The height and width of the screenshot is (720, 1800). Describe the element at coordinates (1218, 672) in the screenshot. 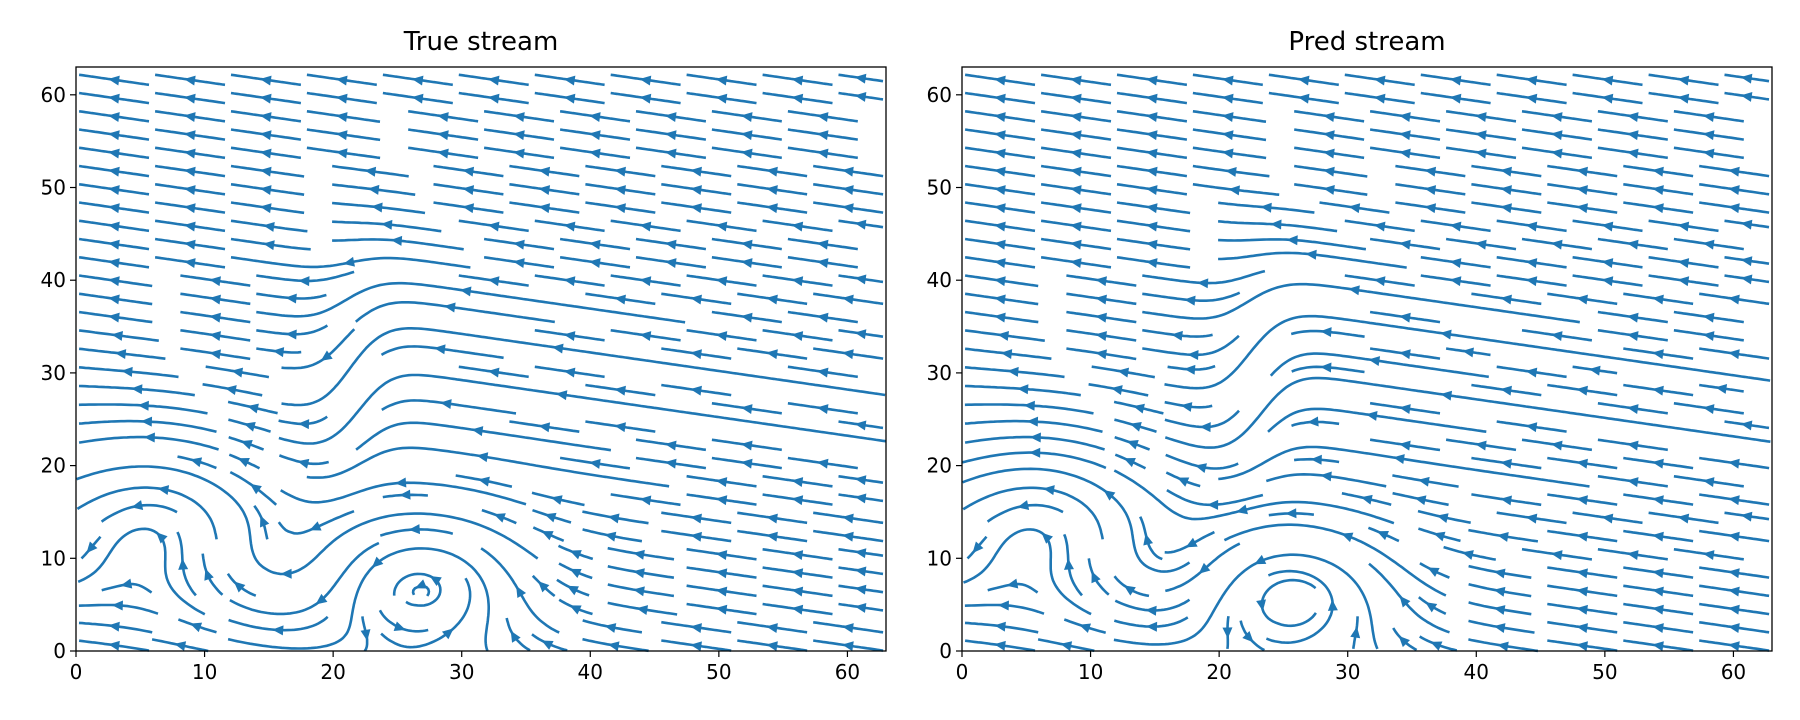

I see `x-tick-label: 20` at that location.